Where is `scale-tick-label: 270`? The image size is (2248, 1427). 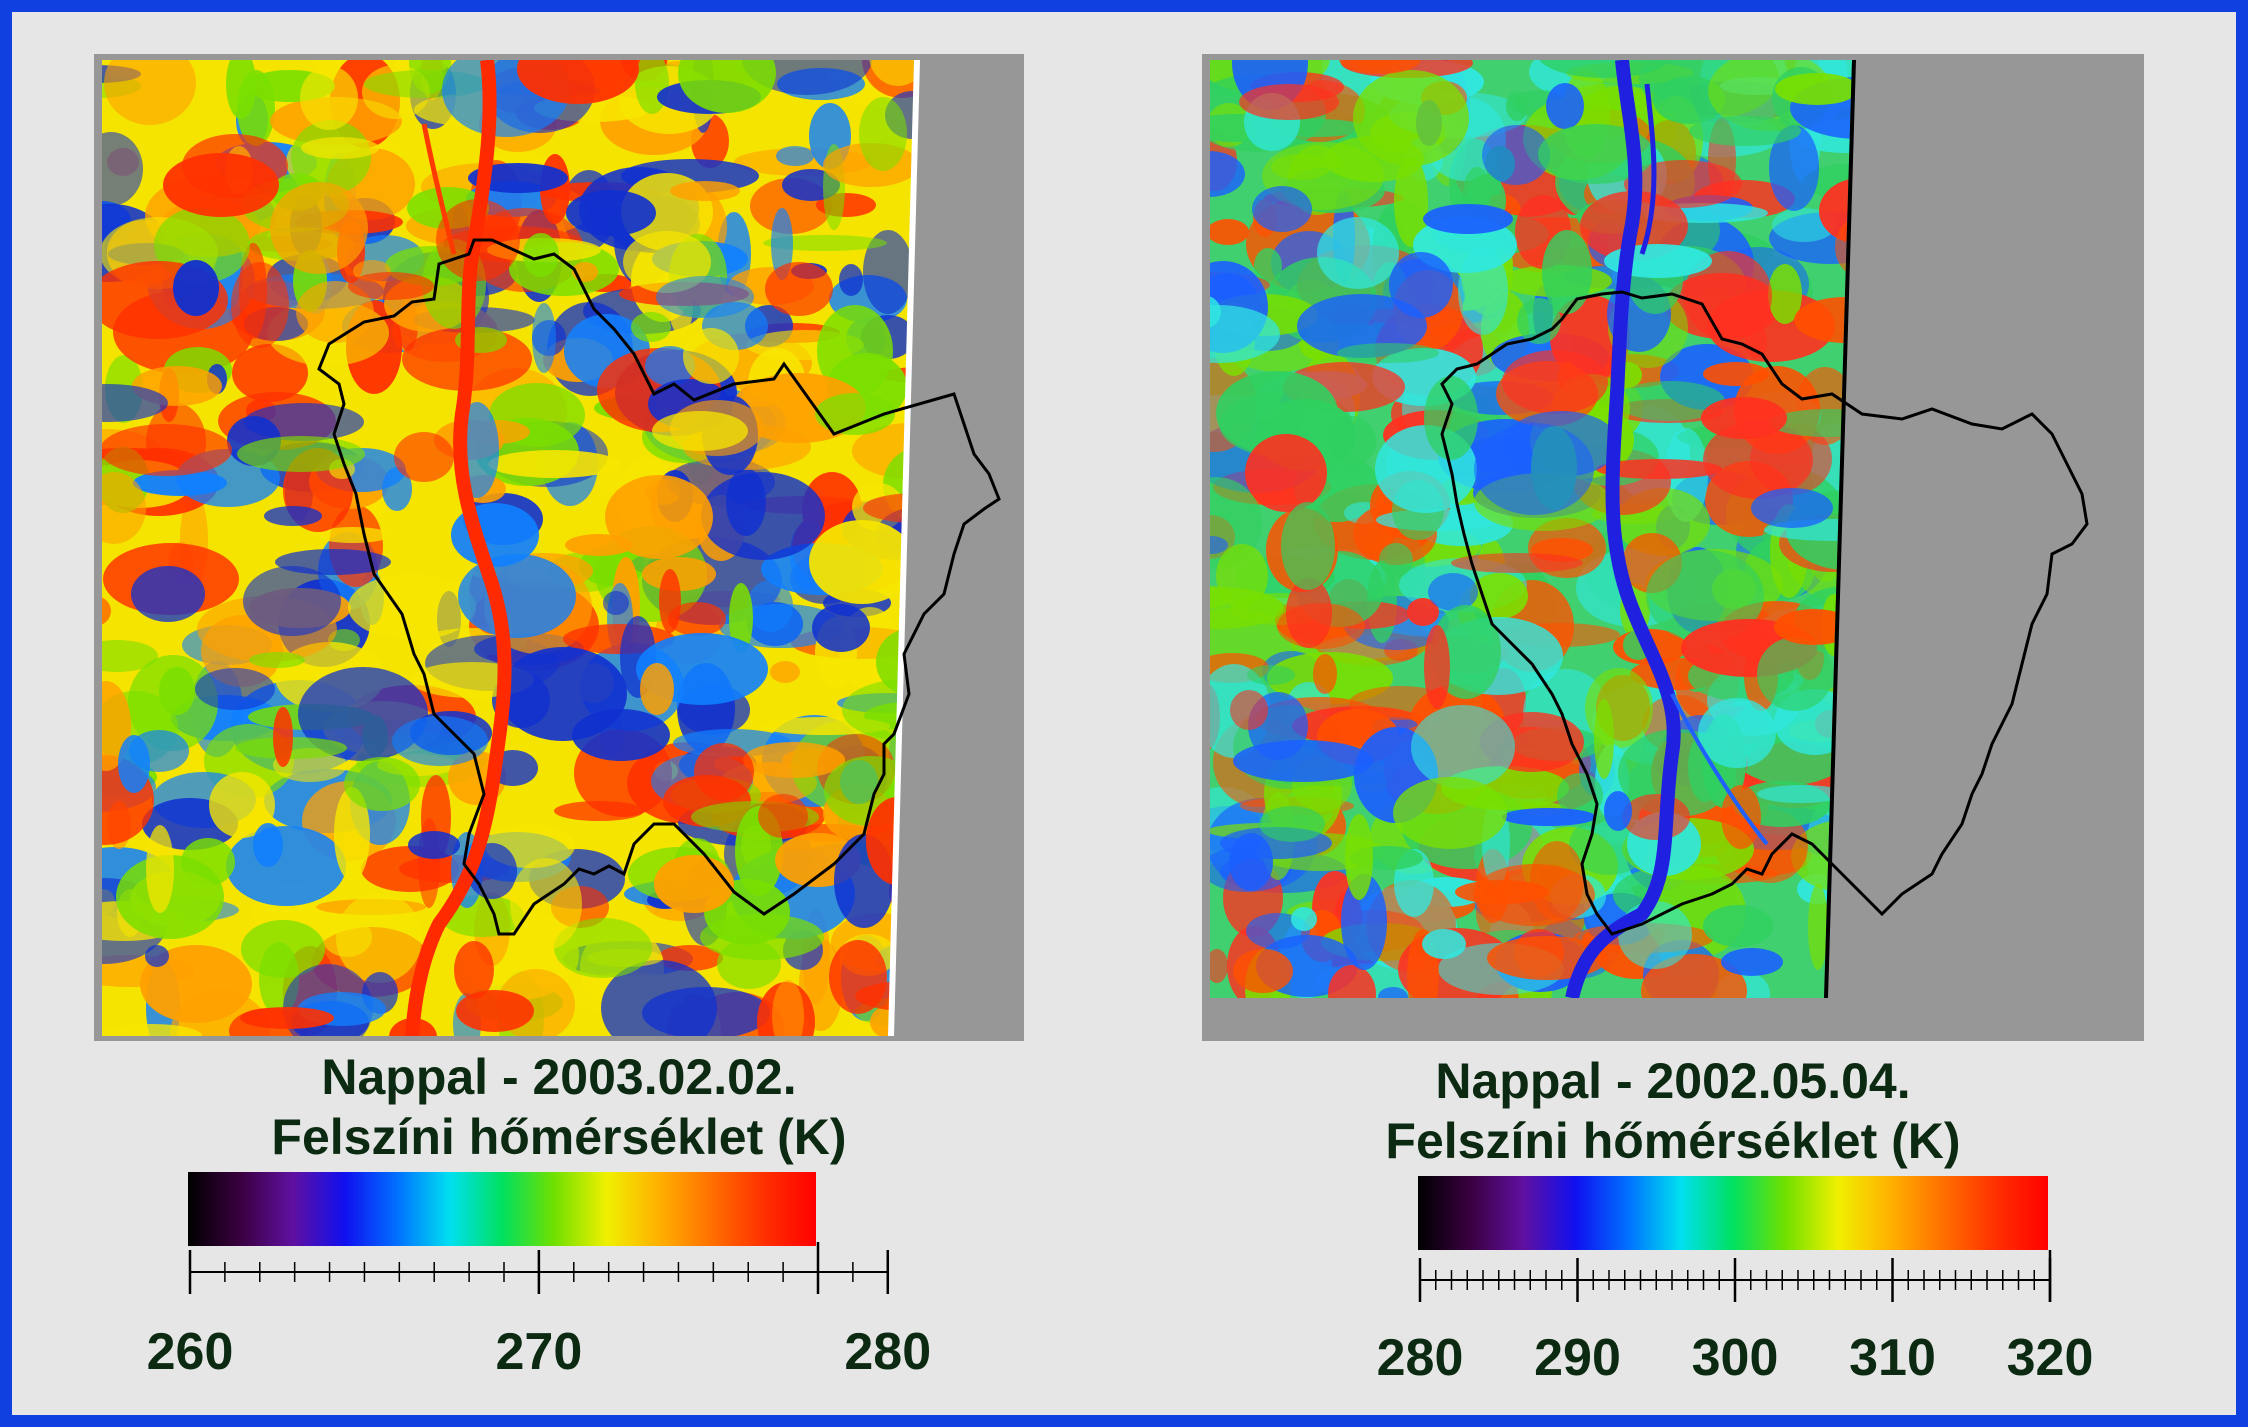
scale-tick-label: 270 is located at coordinates (539, 1352).